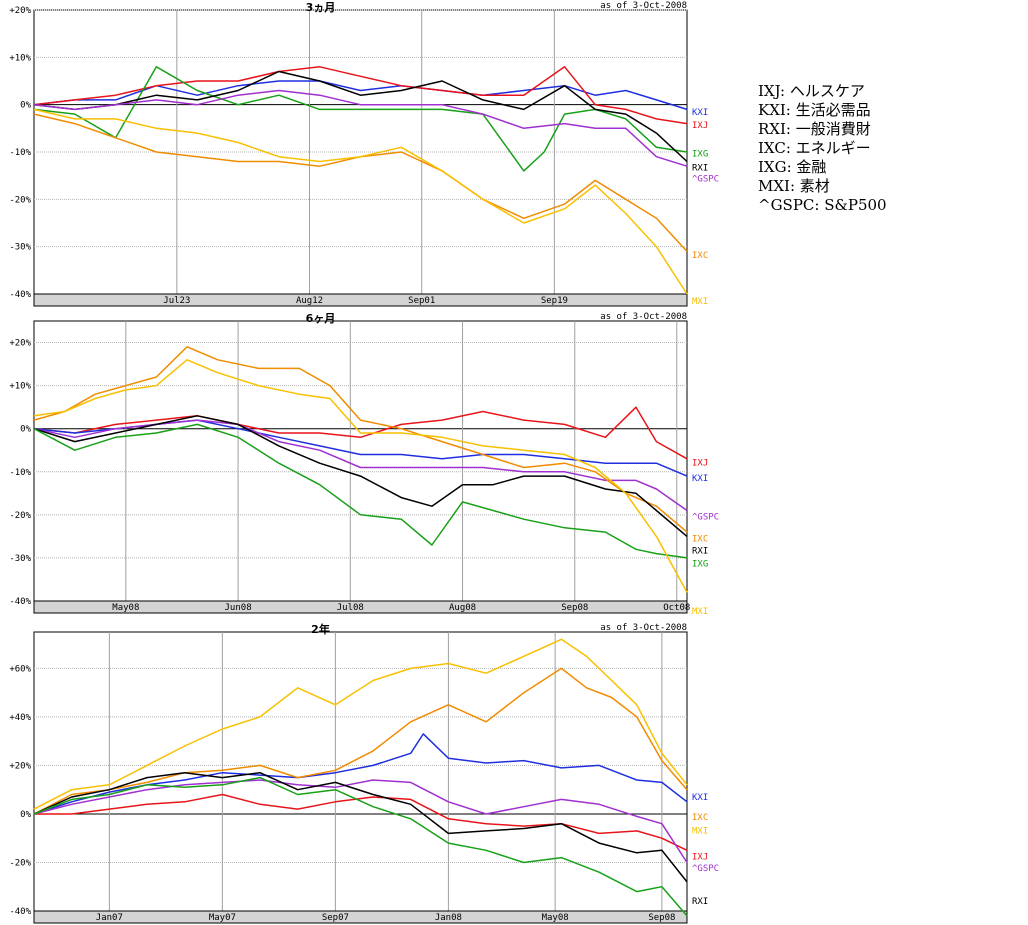  I want to click on x-tick-label: Aug08, so click(462, 608).